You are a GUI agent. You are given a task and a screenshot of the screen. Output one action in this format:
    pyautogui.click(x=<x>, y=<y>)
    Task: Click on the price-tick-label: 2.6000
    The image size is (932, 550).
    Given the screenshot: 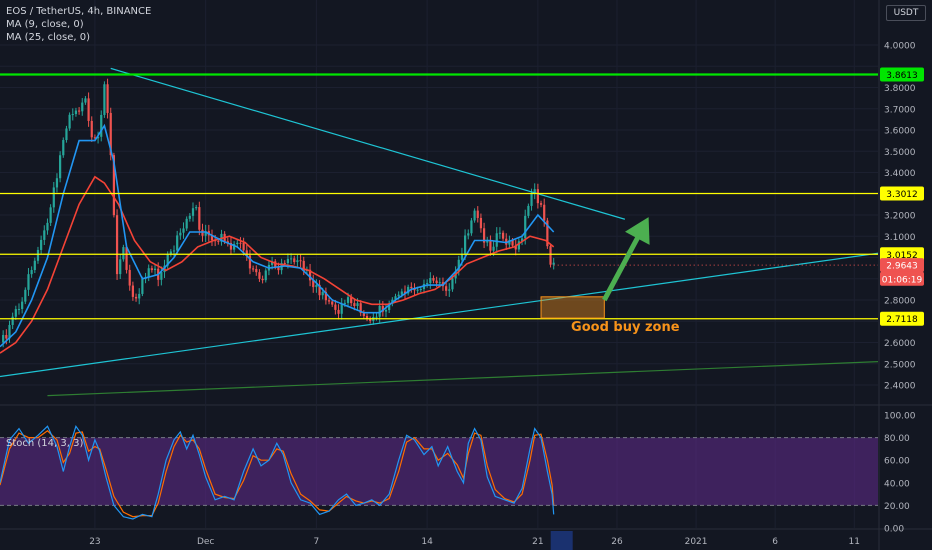 What is the action you would take?
    pyautogui.click(x=900, y=344)
    